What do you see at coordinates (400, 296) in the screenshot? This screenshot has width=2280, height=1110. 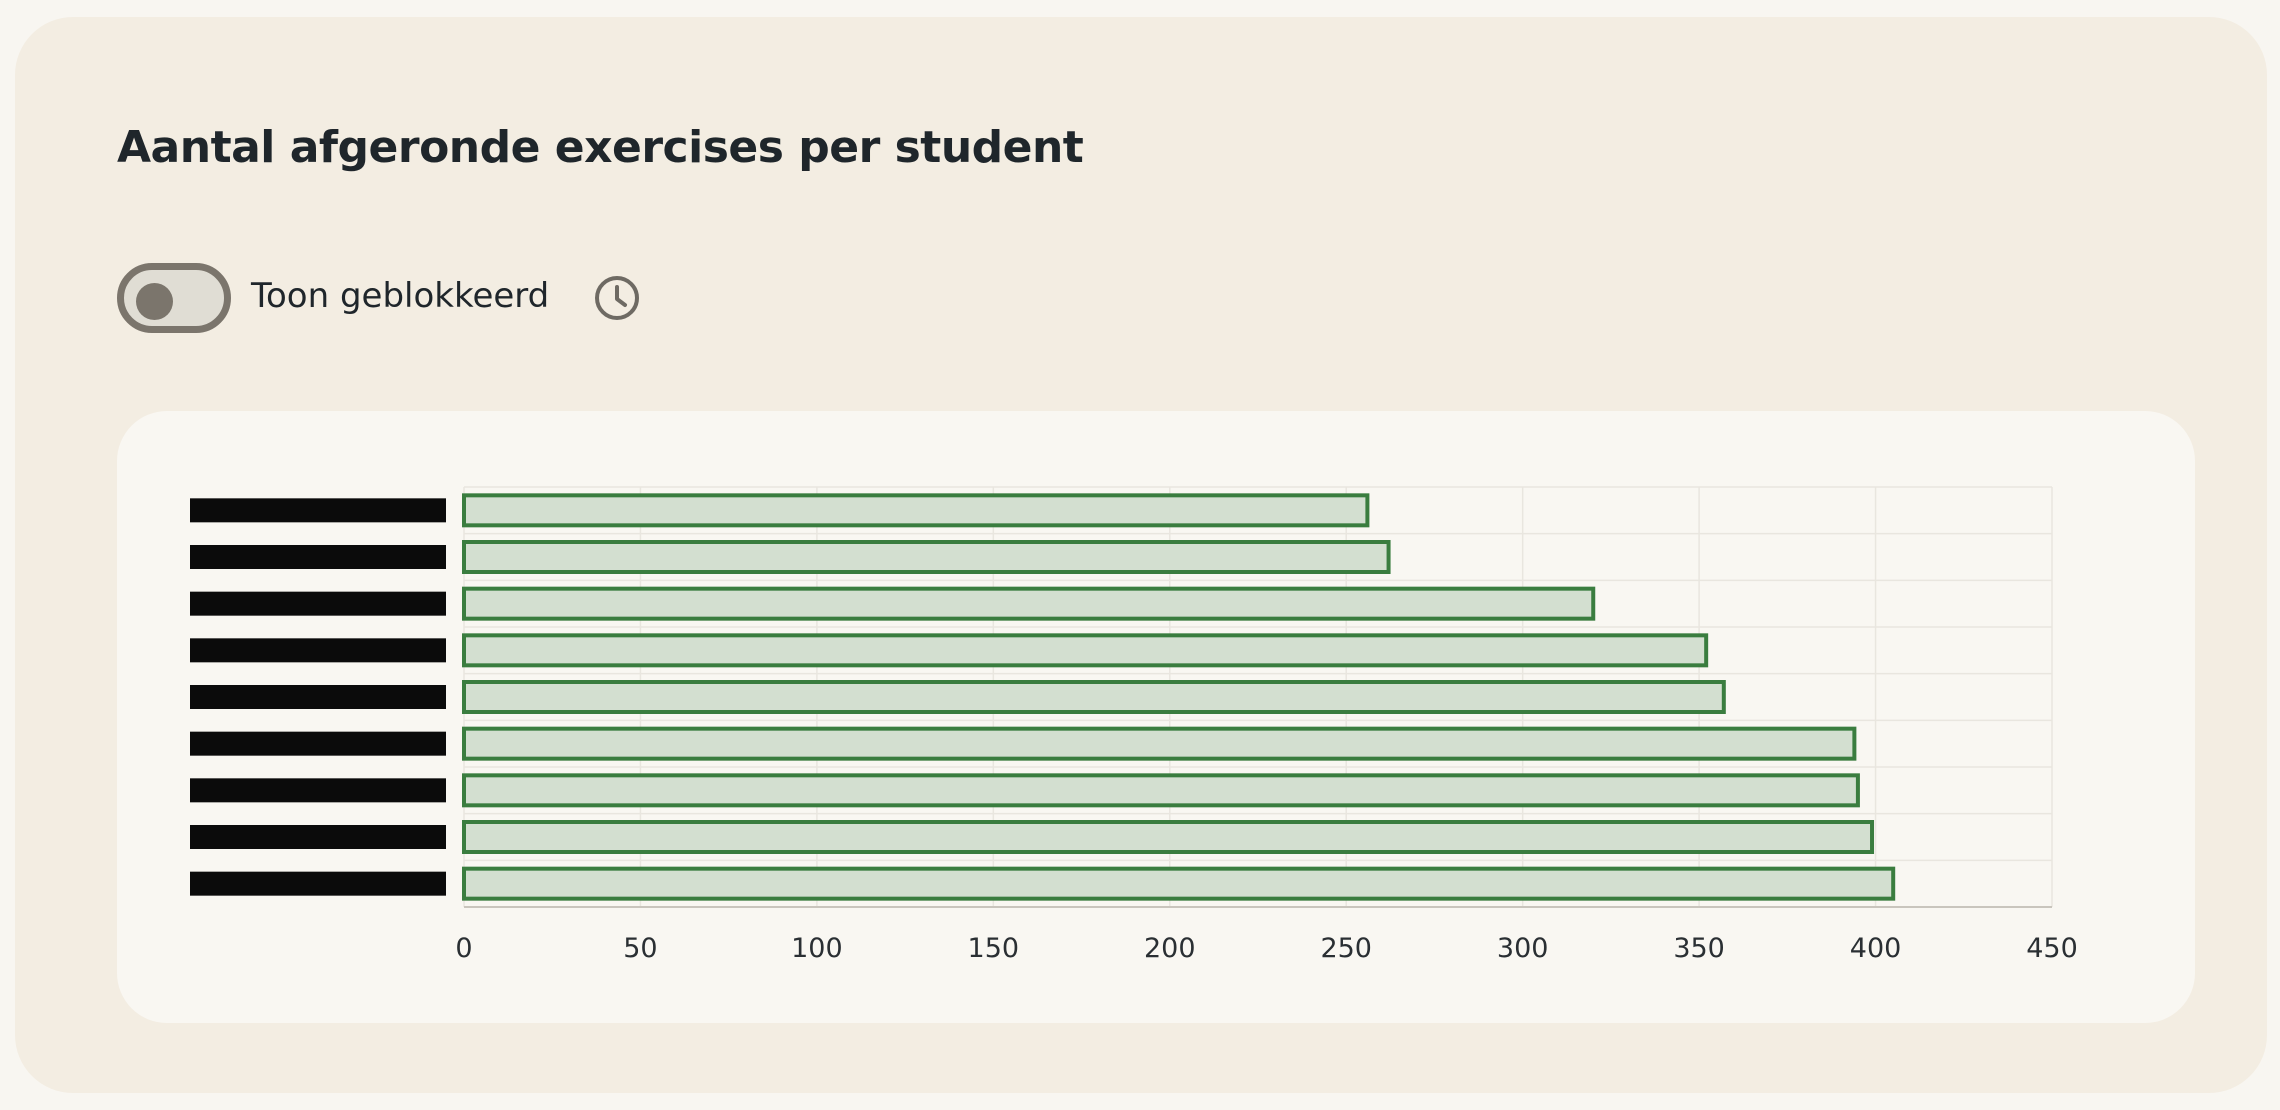 I see `toggle-label: Toon geblokkeerd` at bounding box center [400, 296].